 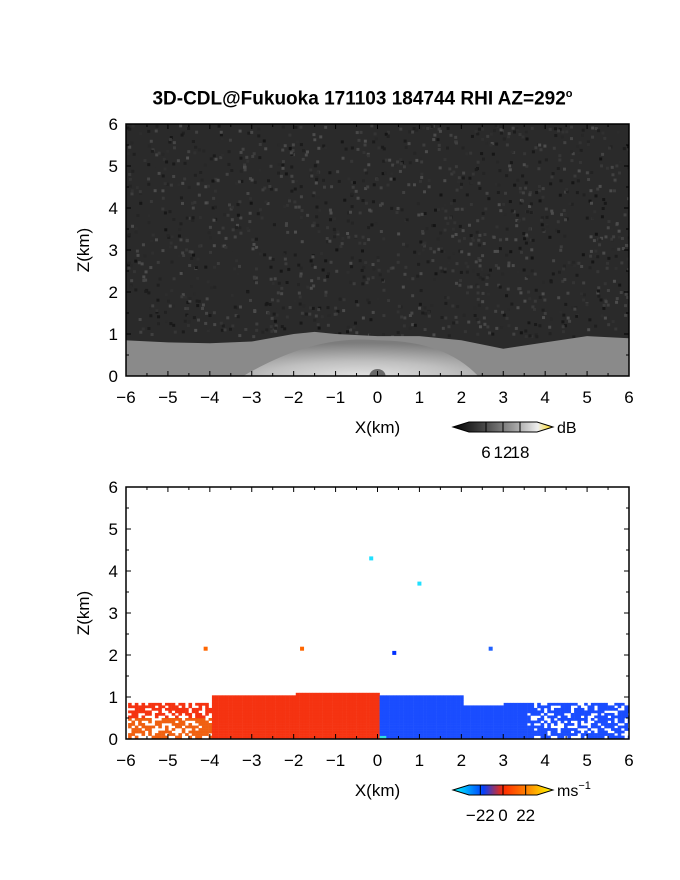 I want to click on velocity-xtick-label: 0, so click(x=377, y=760).